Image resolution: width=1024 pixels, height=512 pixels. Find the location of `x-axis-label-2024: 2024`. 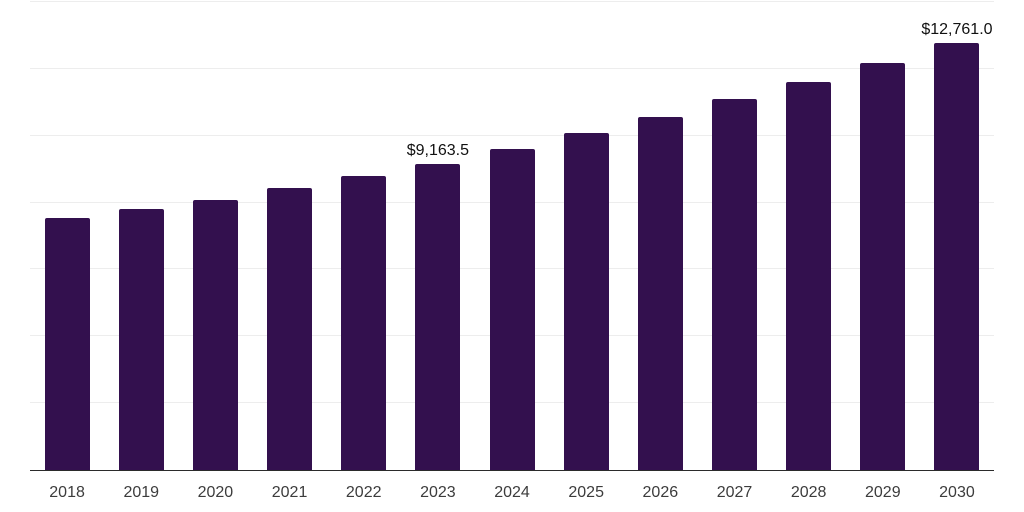

x-axis-label-2024: 2024 is located at coordinates (512, 492).